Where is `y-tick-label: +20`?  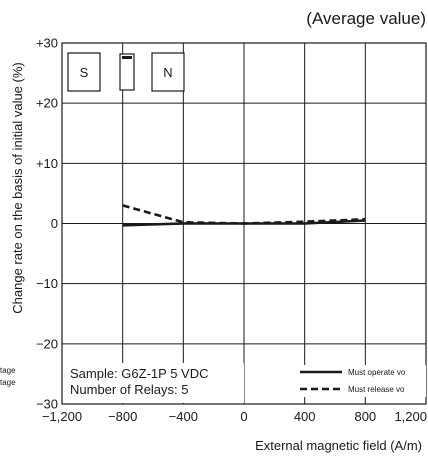 y-tick-label: +20 is located at coordinates (47, 103).